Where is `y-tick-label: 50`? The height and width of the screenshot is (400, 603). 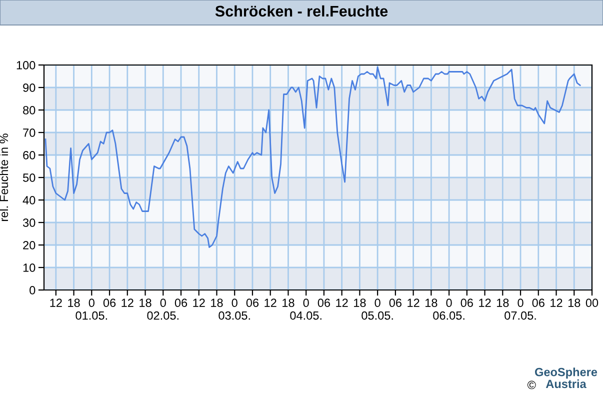 y-tick-label: 50 is located at coordinates (29, 178).